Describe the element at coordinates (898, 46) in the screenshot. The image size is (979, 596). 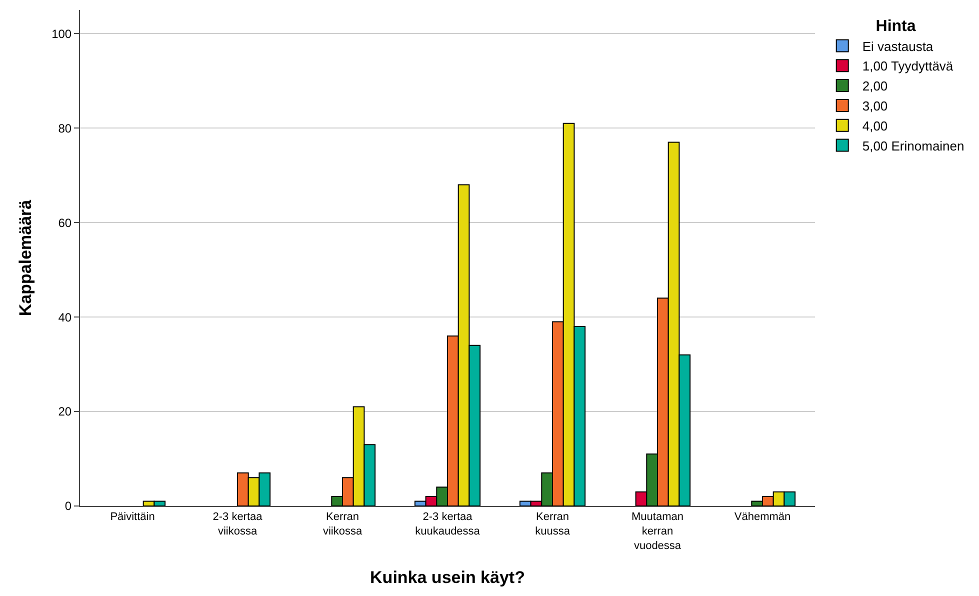
I see `legend-label: Ei vastausta` at that location.